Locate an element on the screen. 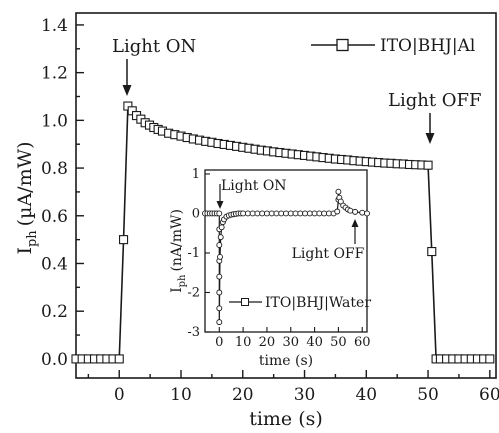 This screenshot has width=499, height=433. inset-light-on-annotation: Light ON is located at coordinates (254, 186).